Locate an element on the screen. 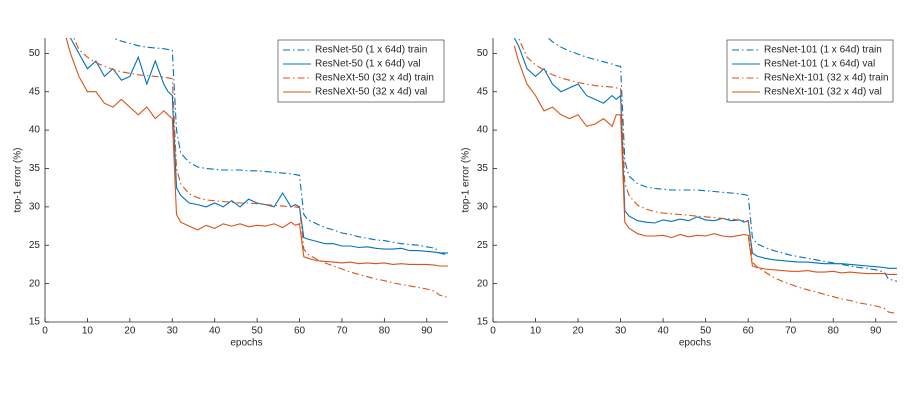  legend-label: ResNeXt-101 (32 x 4d) val is located at coordinates (823, 92).